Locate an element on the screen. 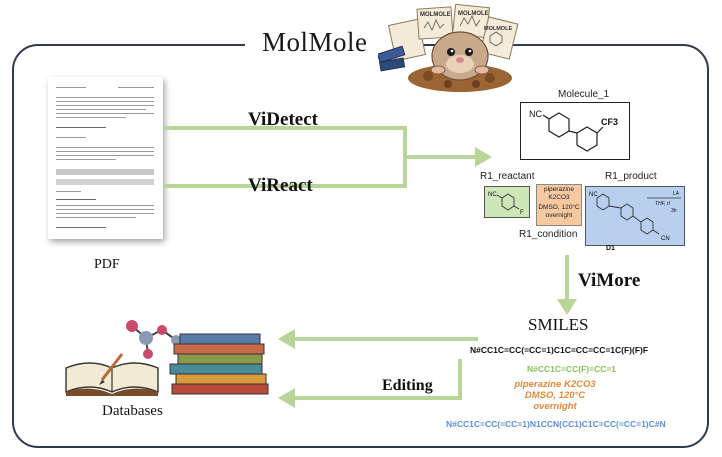  condition-line-3: overnight is located at coordinates (555, 406).